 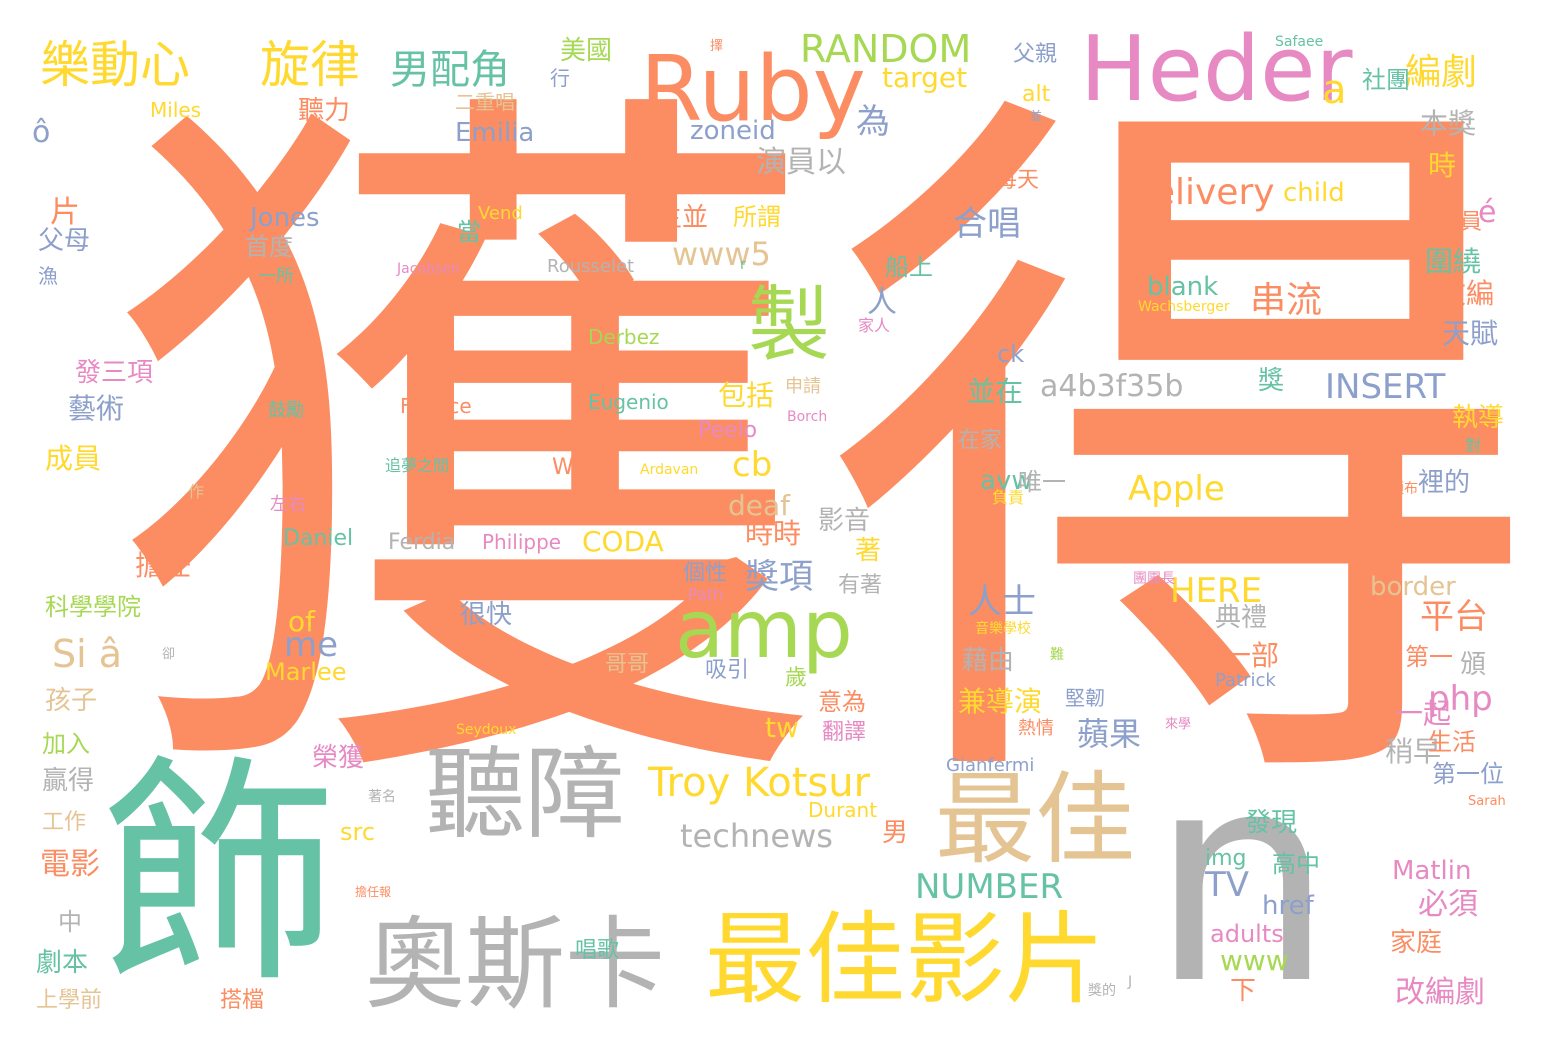 I want to click on word: 申請, so click(x=803, y=386).